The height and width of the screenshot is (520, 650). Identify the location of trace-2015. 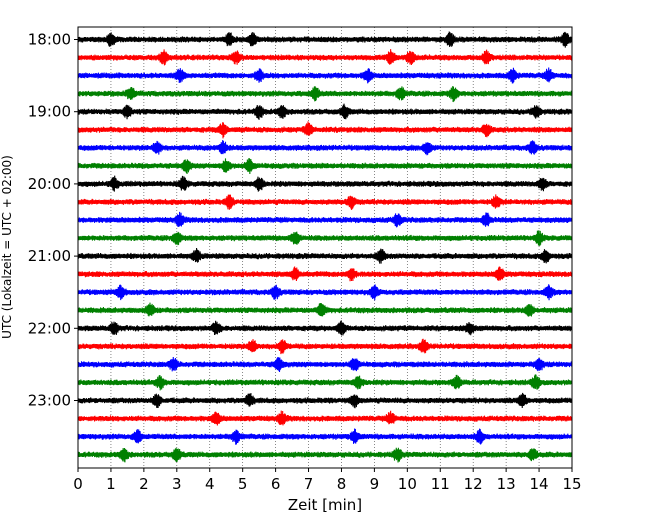
(325, 202).